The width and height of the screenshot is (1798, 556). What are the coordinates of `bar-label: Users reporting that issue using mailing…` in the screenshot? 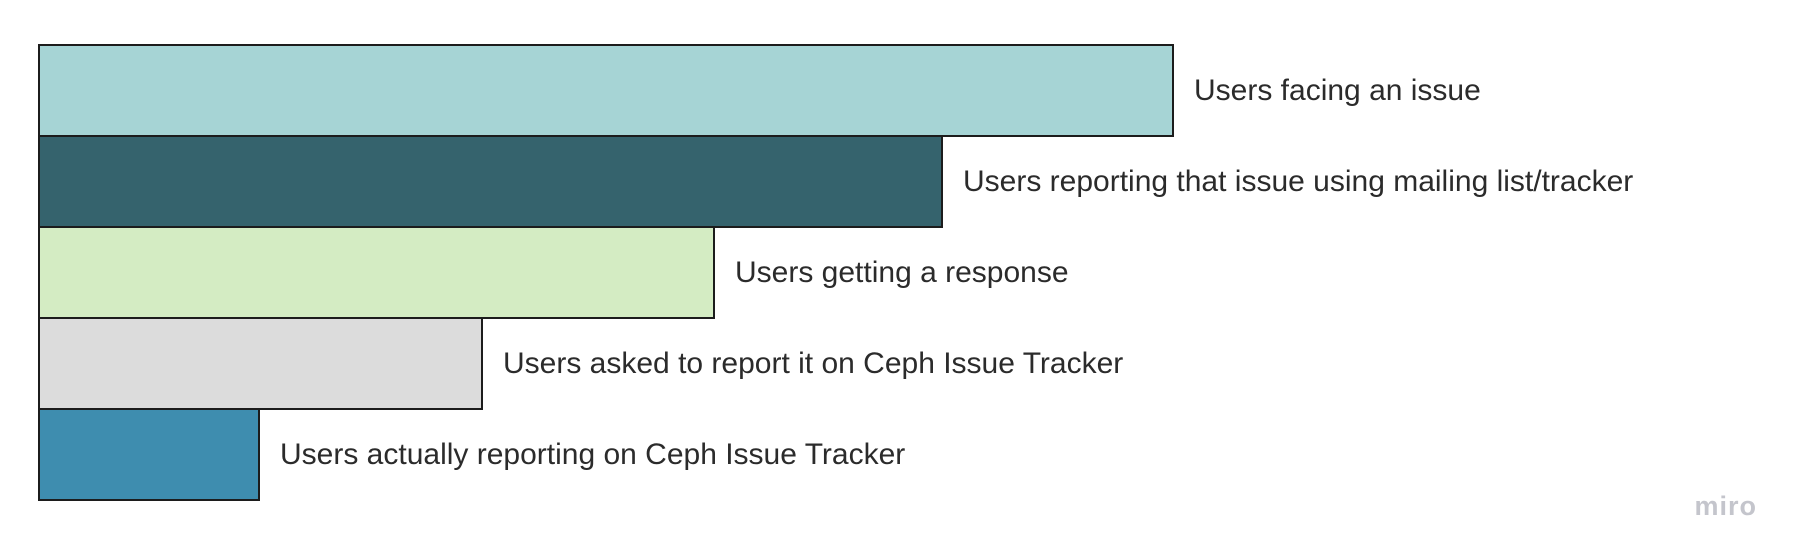 It's located at (1298, 181).